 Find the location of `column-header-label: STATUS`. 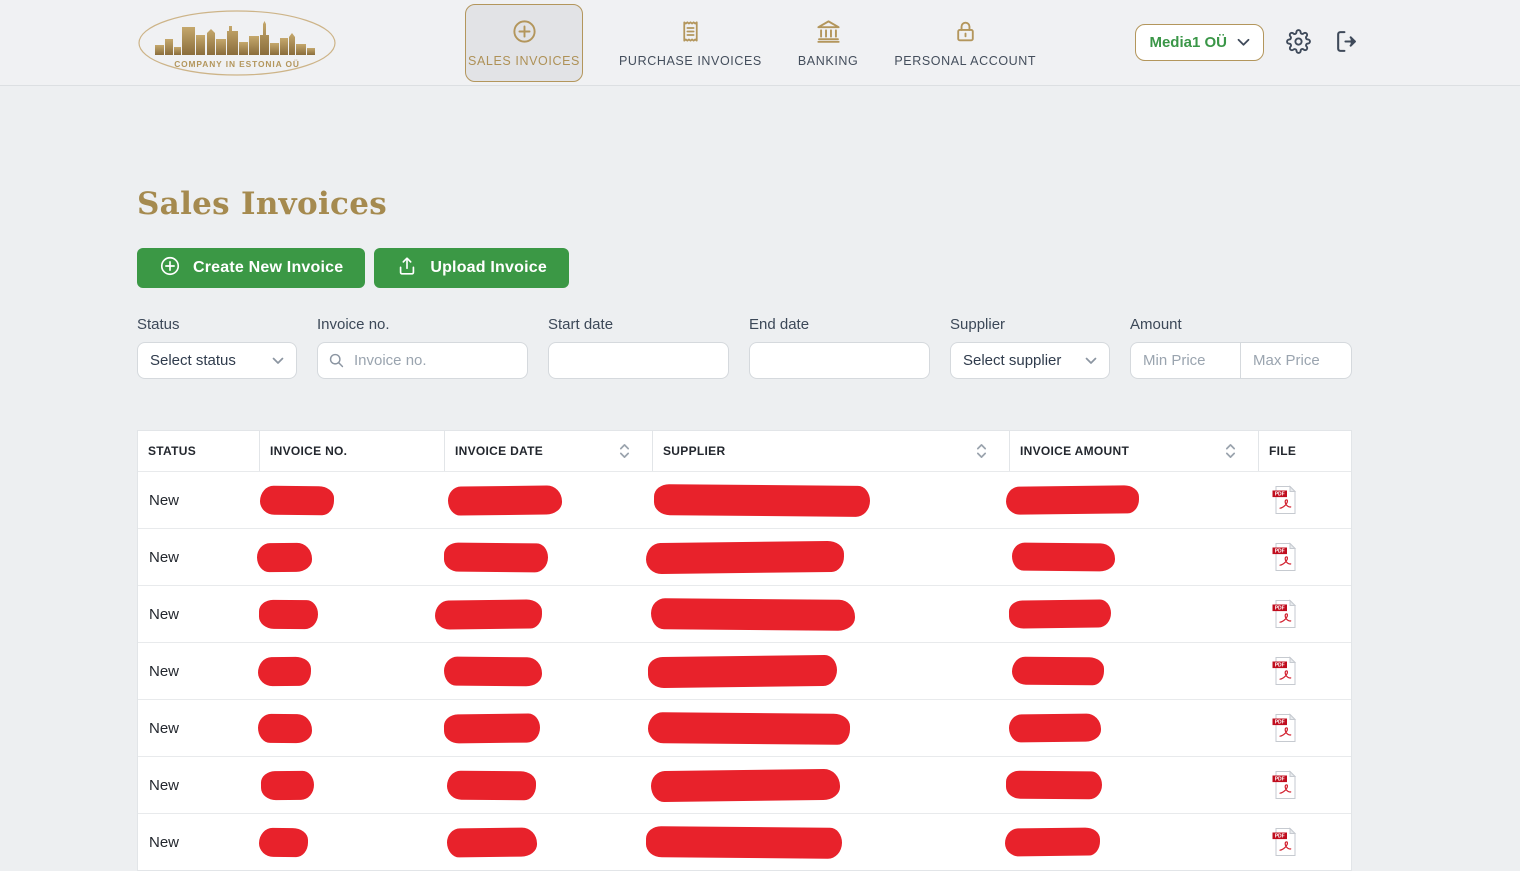

column-header-label: STATUS is located at coordinates (172, 451).